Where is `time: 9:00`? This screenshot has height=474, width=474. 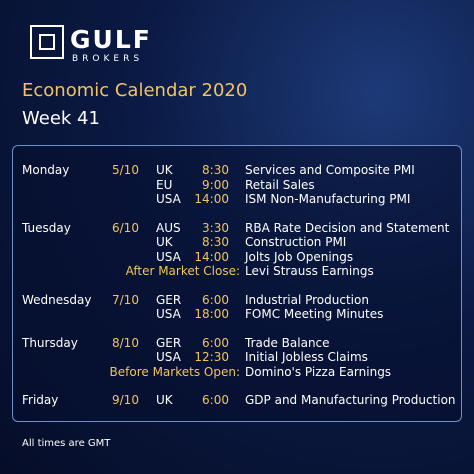 time: 9:00 is located at coordinates (215, 184).